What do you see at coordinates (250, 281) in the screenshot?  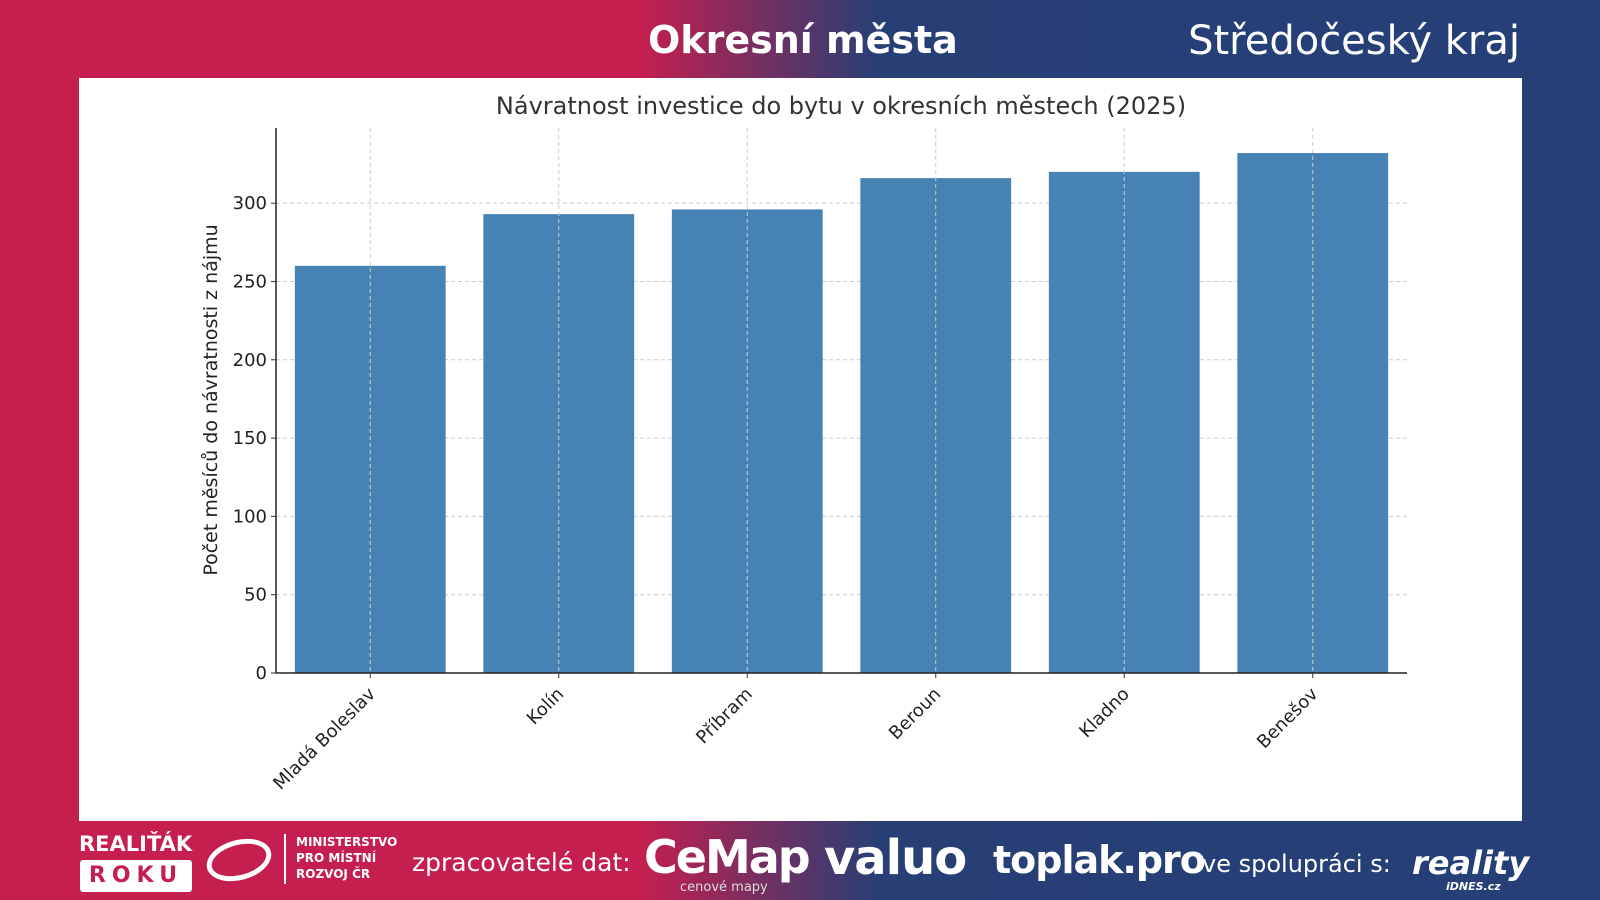 I see `y-tick-label: 250` at bounding box center [250, 281].